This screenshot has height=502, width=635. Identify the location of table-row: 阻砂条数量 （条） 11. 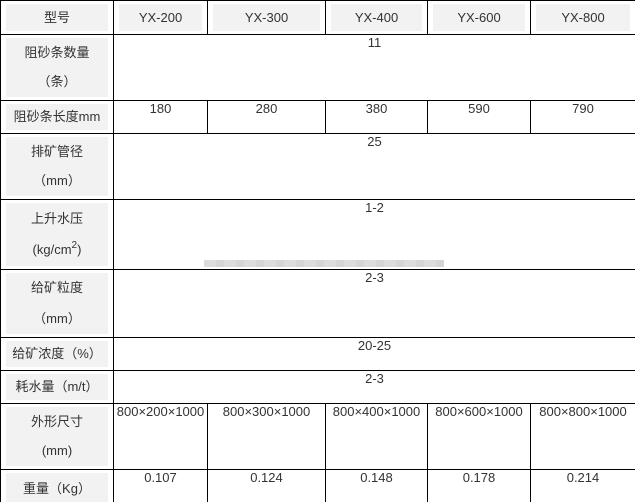
(317, 67).